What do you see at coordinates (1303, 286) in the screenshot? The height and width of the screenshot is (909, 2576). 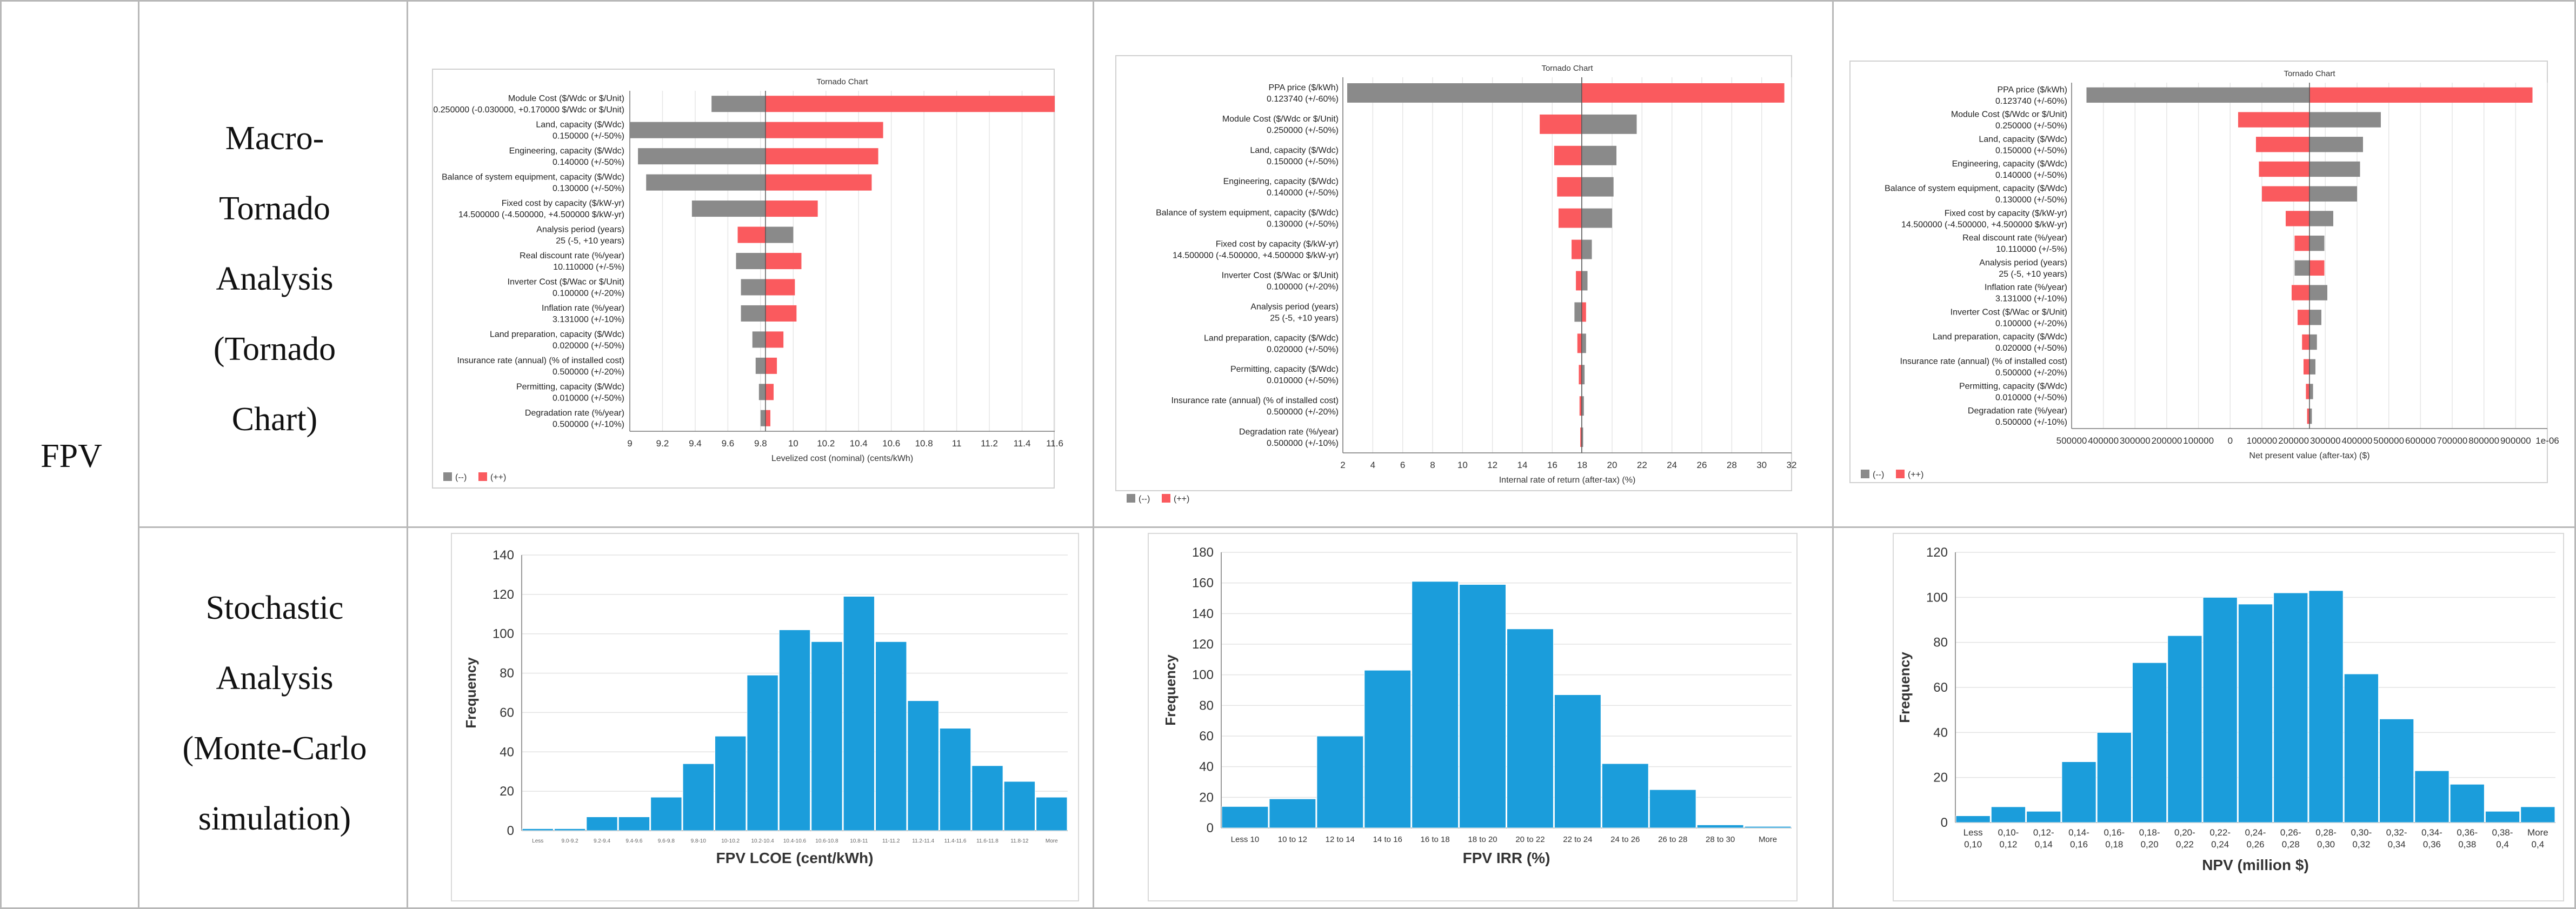 I see `parameter-range: 0.100000 (+/-20%)` at bounding box center [1303, 286].